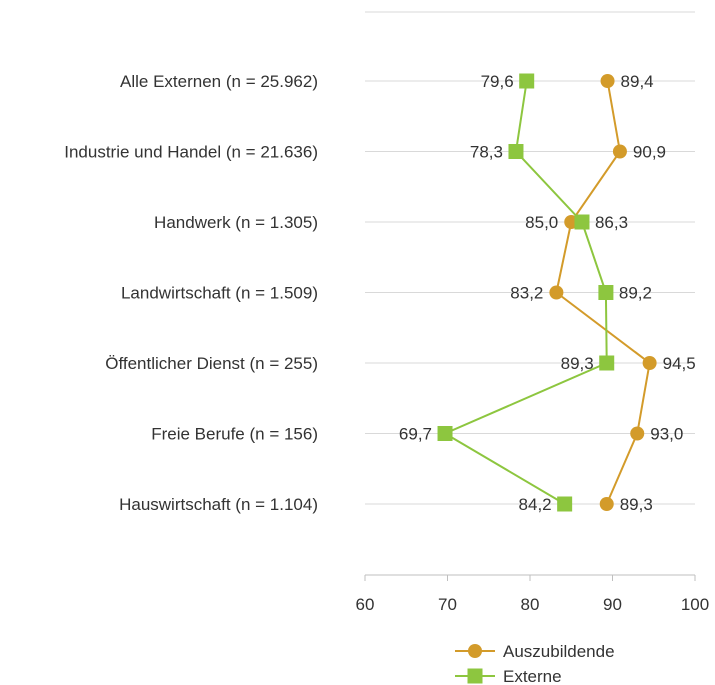 This screenshot has width=715, height=685. I want to click on data-label: 84,2, so click(535, 504).